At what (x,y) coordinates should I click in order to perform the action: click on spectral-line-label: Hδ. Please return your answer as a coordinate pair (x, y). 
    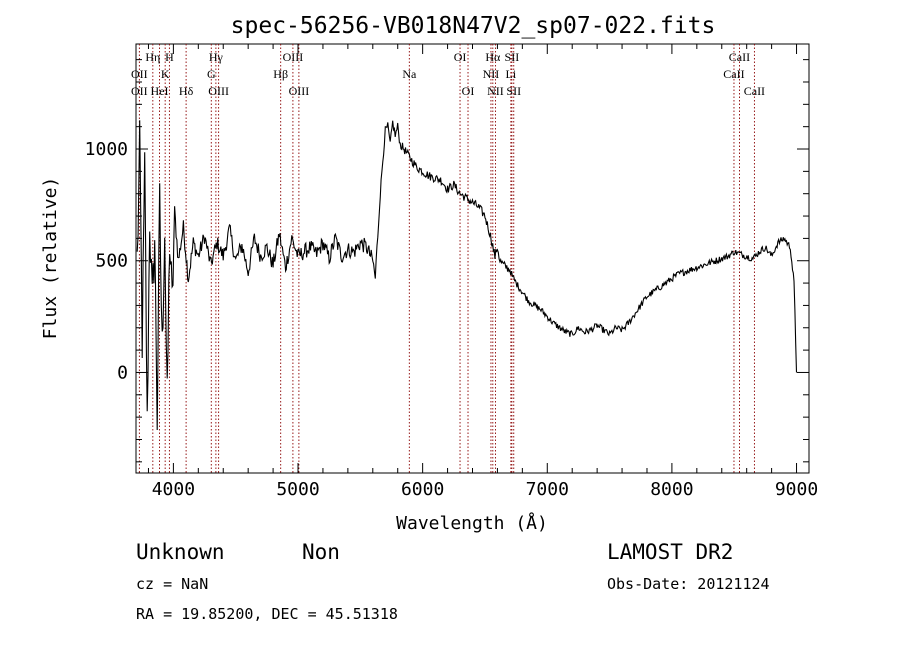
    Looking at the image, I should click on (186, 91).